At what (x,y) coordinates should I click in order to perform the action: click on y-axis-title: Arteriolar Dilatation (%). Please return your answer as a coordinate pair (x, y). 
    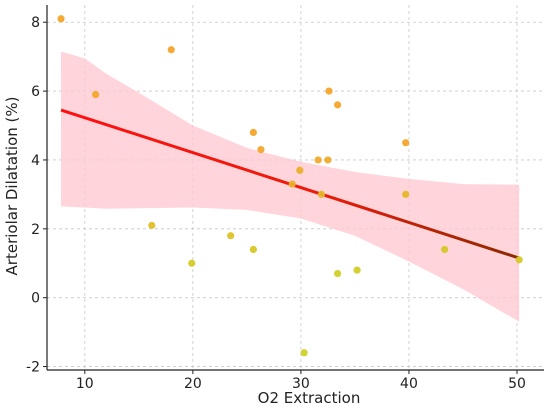
    Looking at the image, I should click on (12, 186).